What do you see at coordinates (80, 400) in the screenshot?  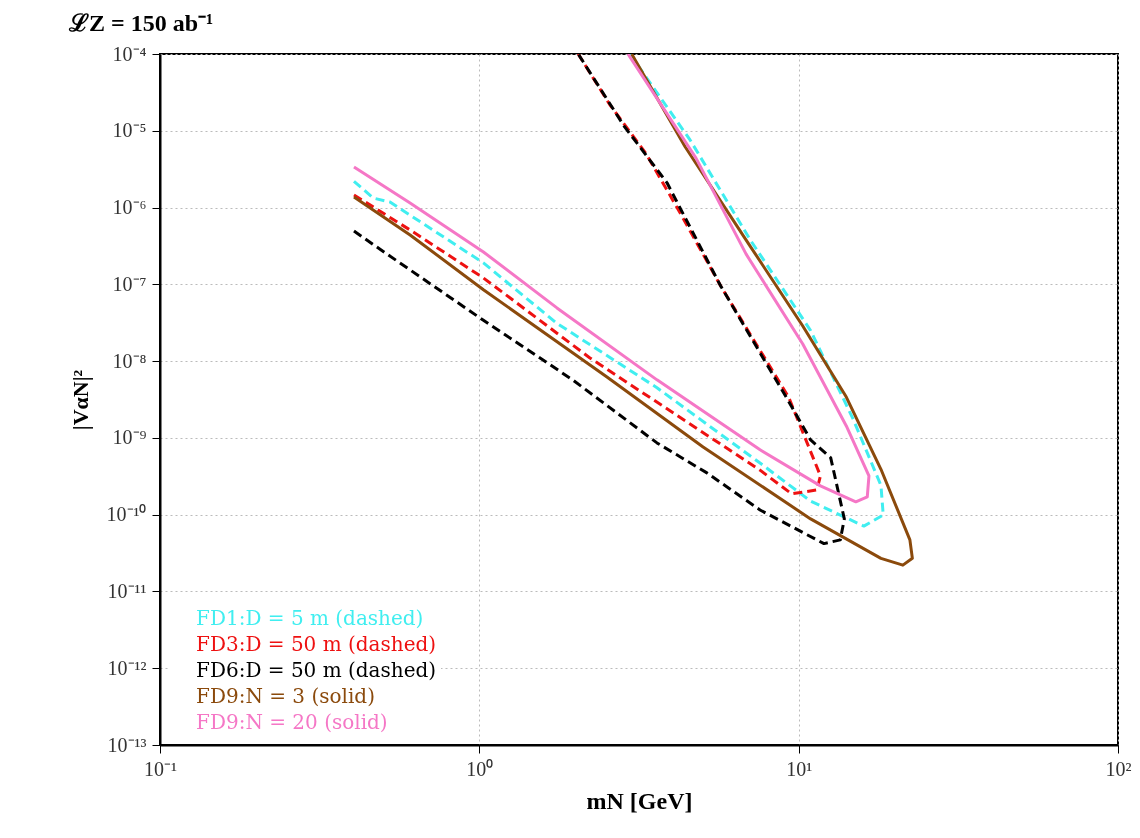 I see `y-axis-title: |VαN|²` at bounding box center [80, 400].